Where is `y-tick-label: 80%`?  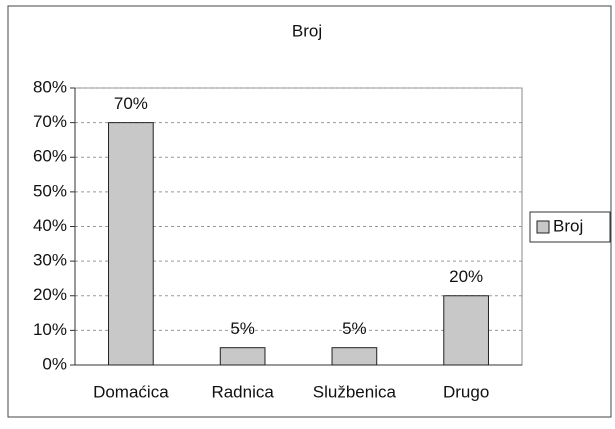
y-tick-label: 80% is located at coordinates (50, 86).